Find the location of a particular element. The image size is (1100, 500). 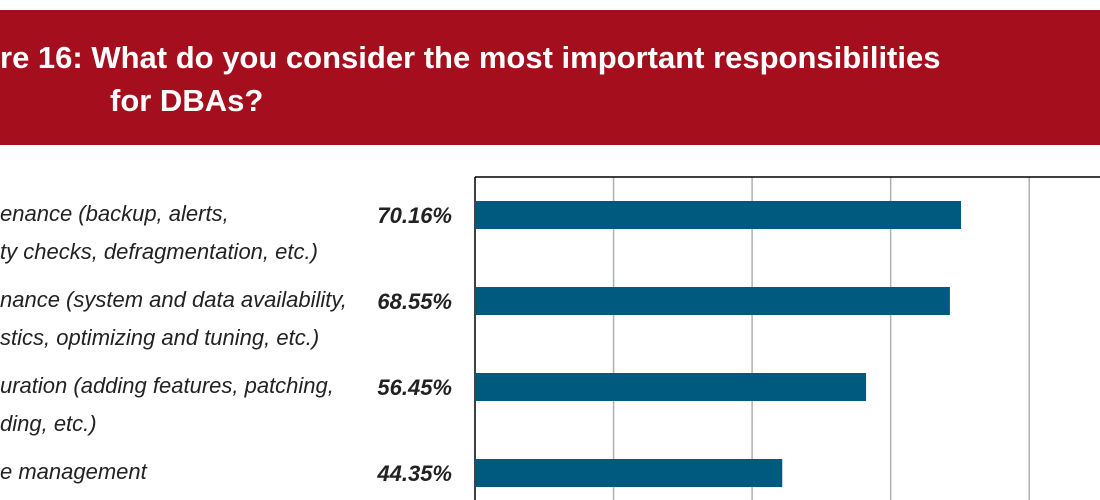

value-label: 70.16% is located at coordinates (414, 215).